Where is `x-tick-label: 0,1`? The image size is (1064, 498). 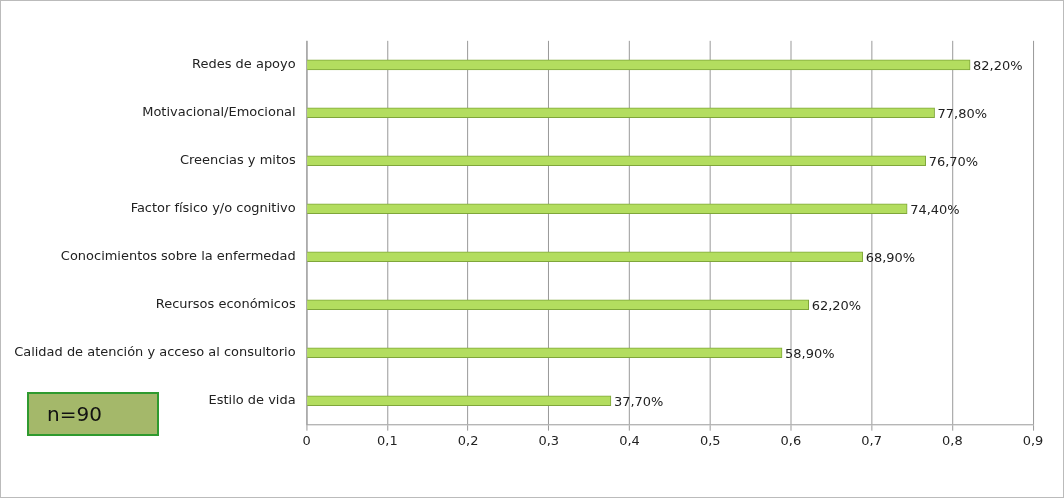 x-tick-label: 0,1 is located at coordinates (387, 440).